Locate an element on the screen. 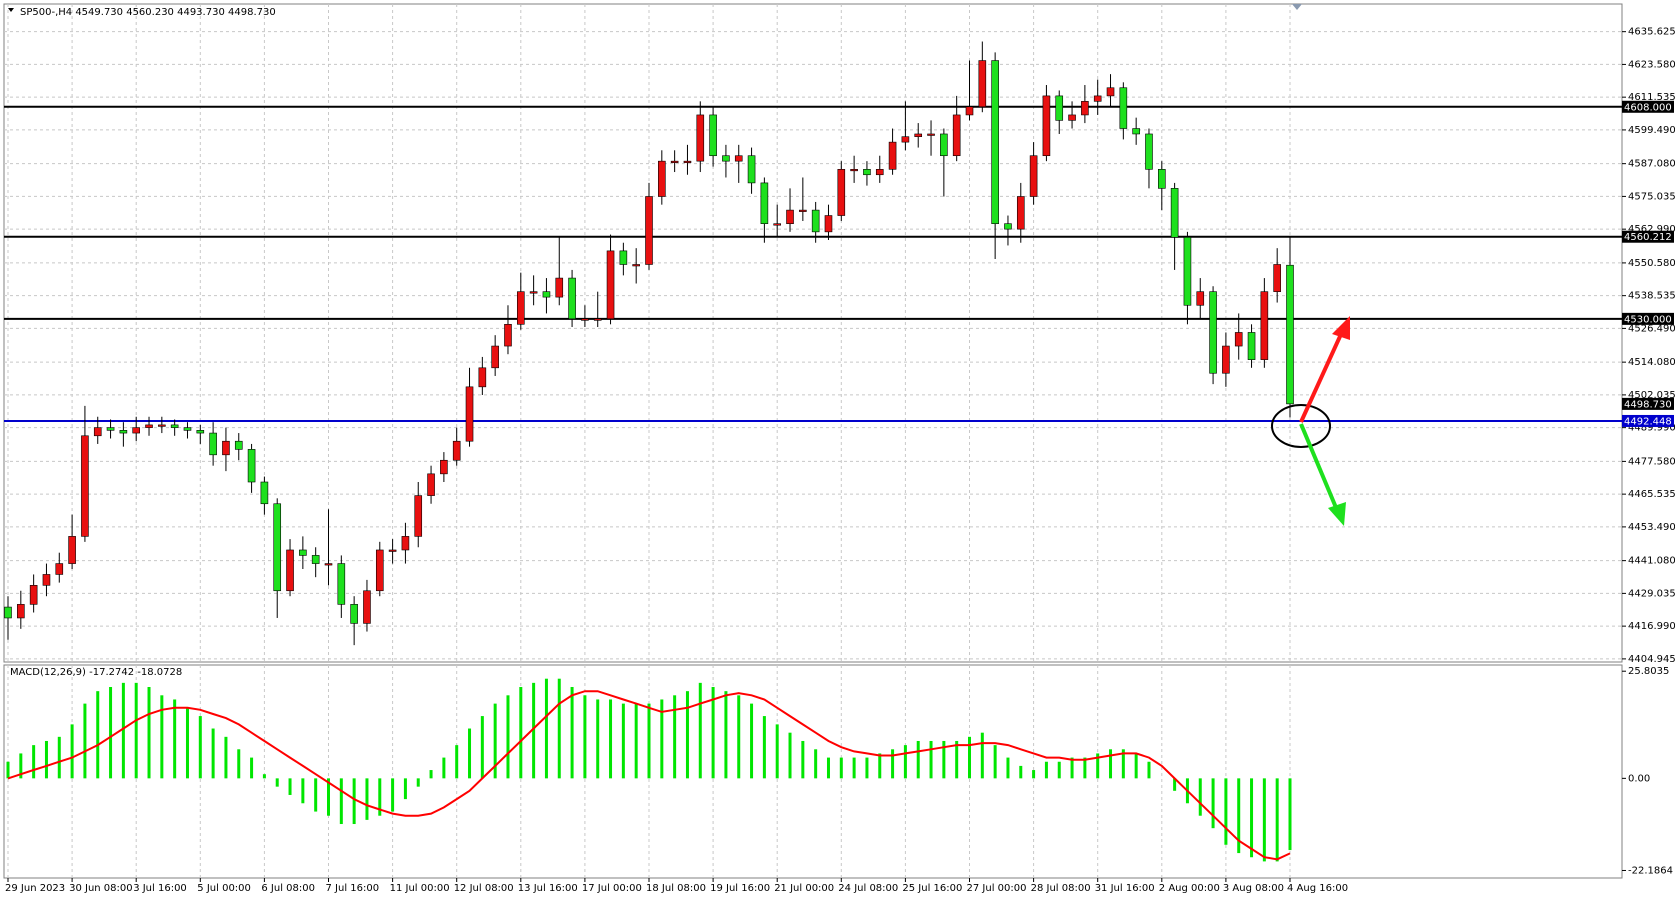 The image size is (1675, 900). x-tick-label: 7 Jul 16:00 is located at coordinates (353, 888).